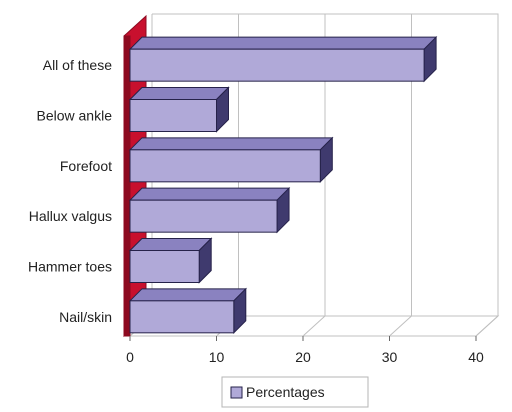  Describe the element at coordinates (217, 357) in the screenshot. I see `tick-label-1: 10` at that location.